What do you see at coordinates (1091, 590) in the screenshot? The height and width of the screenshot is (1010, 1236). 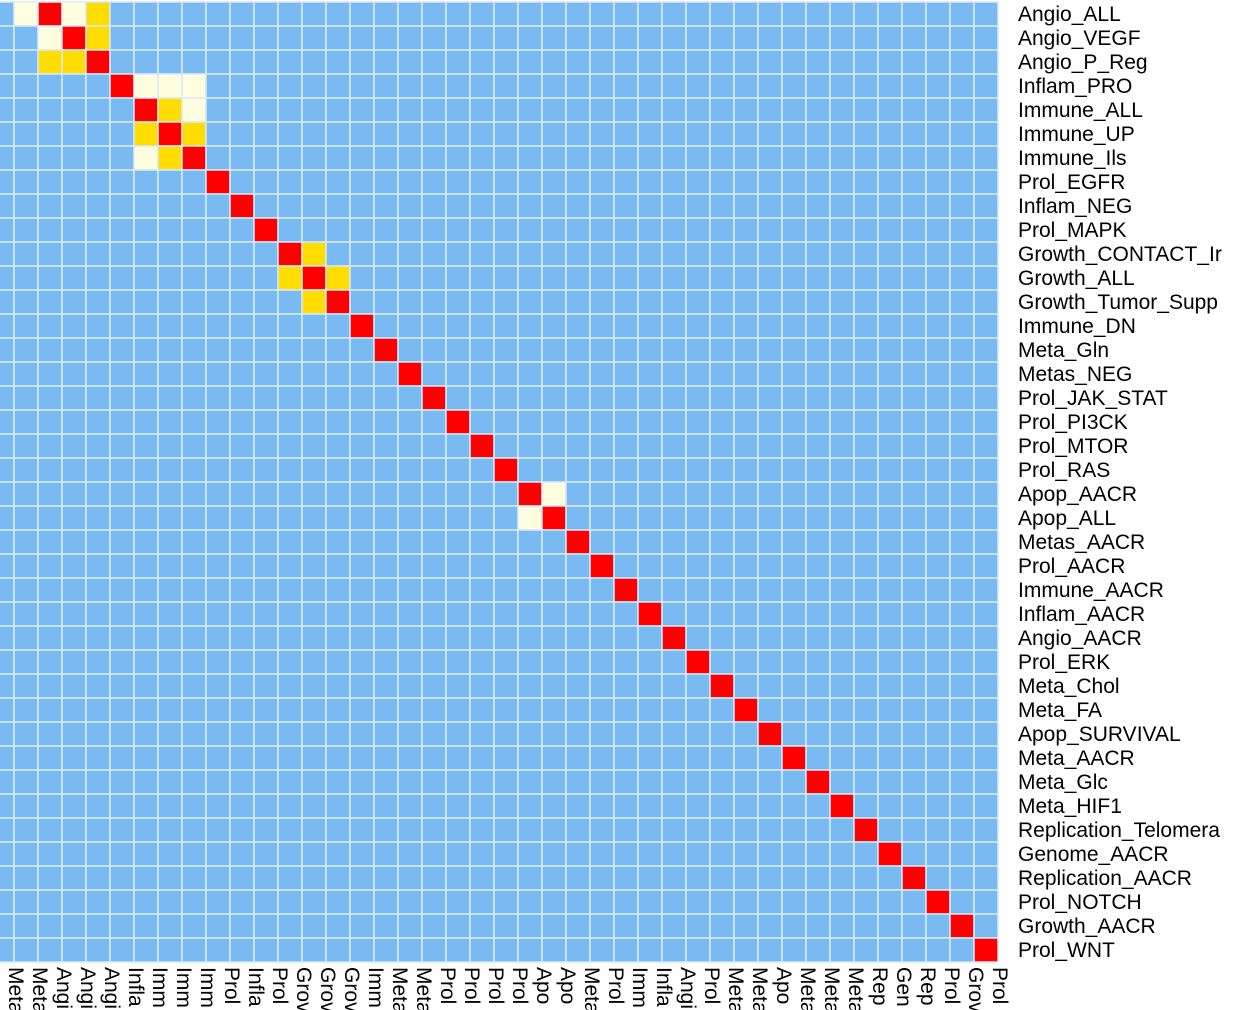 I see `row-label: Immune_AACR` at bounding box center [1091, 590].